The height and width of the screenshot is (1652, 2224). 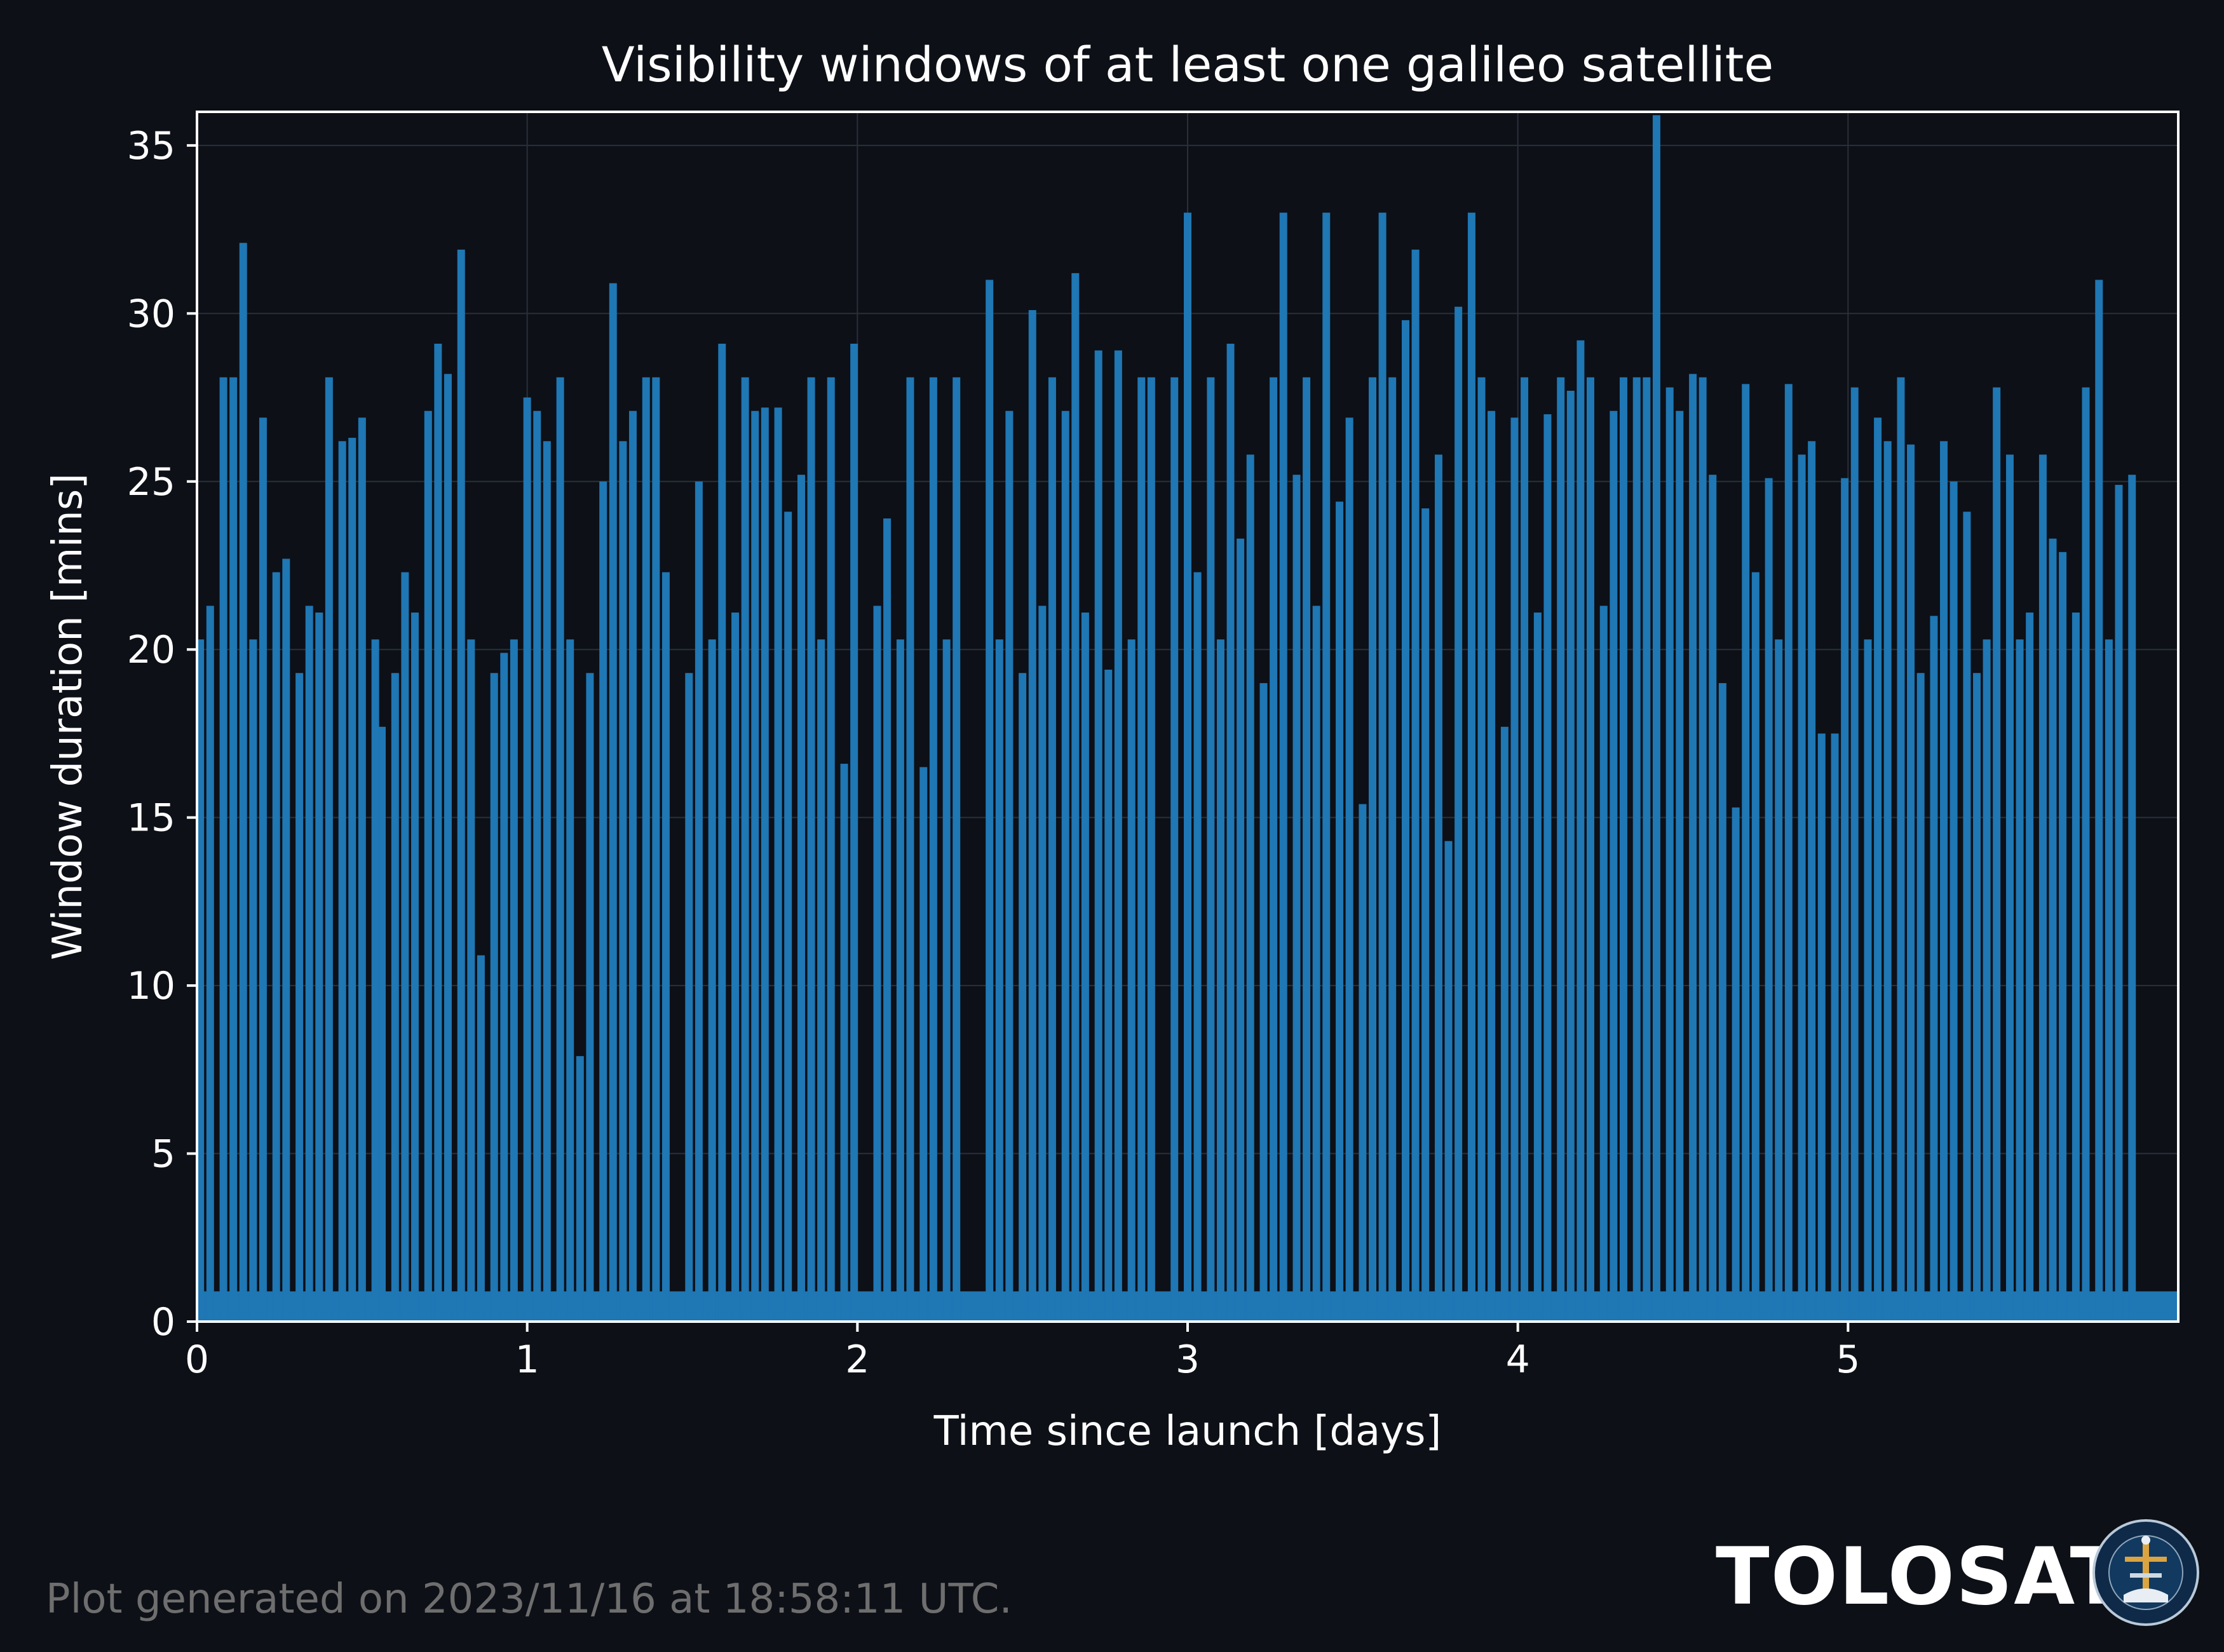 What do you see at coordinates (151, 650) in the screenshot?
I see `y-tick-label: 20` at bounding box center [151, 650].